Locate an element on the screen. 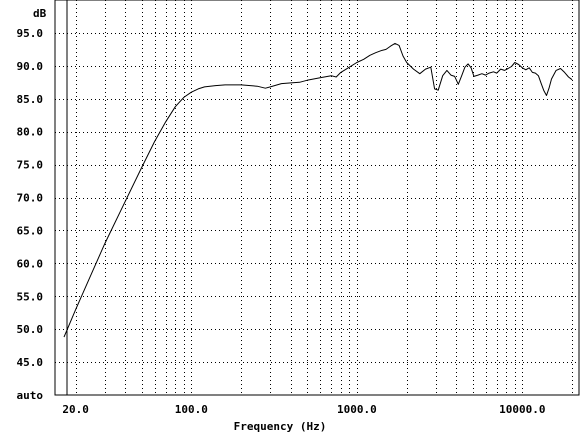 This screenshot has width=580, height=438. x-tick-label: 20.0 is located at coordinates (75, 409).